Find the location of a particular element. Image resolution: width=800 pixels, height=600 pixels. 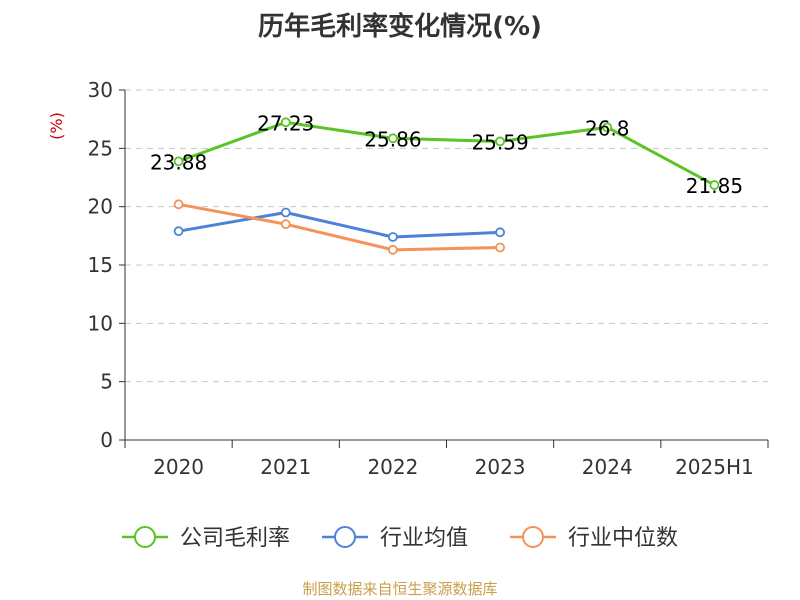

x-tick-label: 2023 is located at coordinates (500, 467).